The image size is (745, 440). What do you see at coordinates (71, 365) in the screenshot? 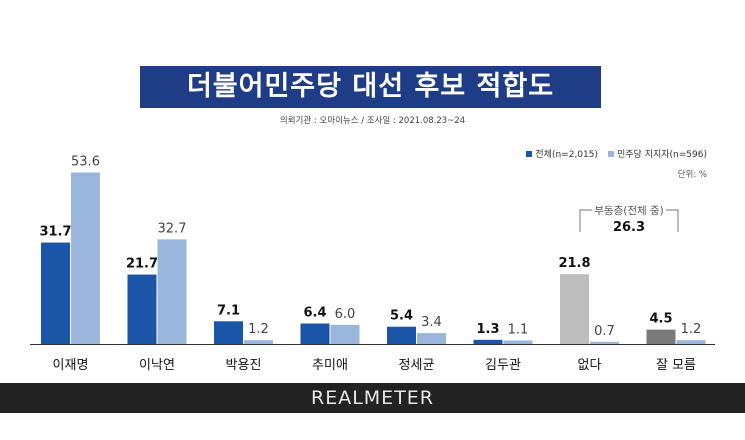
I see `category-label-0: 이재명` at bounding box center [71, 365].